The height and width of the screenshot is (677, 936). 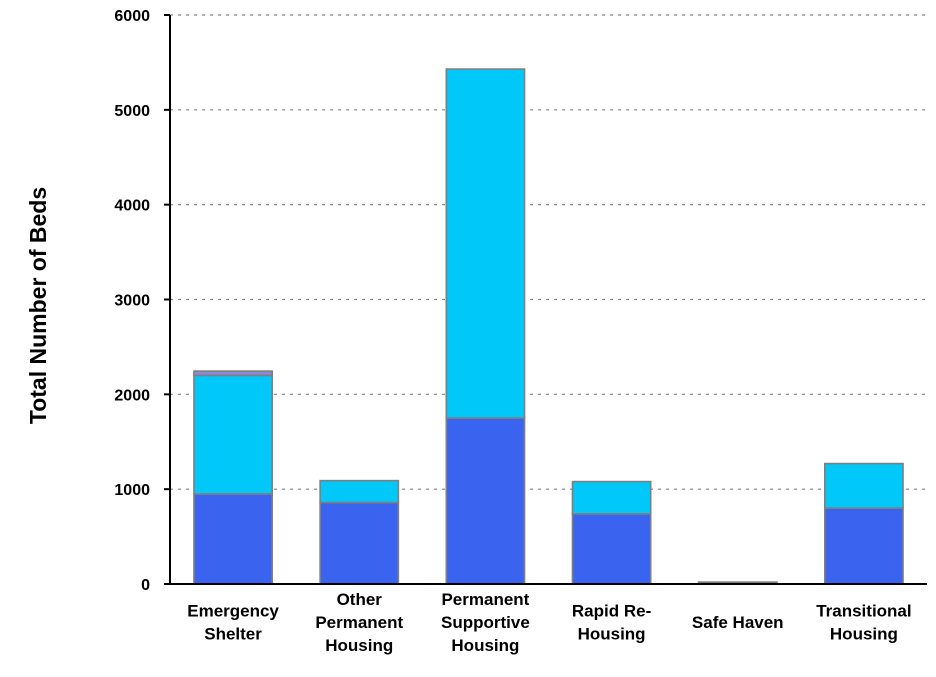 I want to click on x-category-label-4: Safe Haven, so click(x=738, y=622).